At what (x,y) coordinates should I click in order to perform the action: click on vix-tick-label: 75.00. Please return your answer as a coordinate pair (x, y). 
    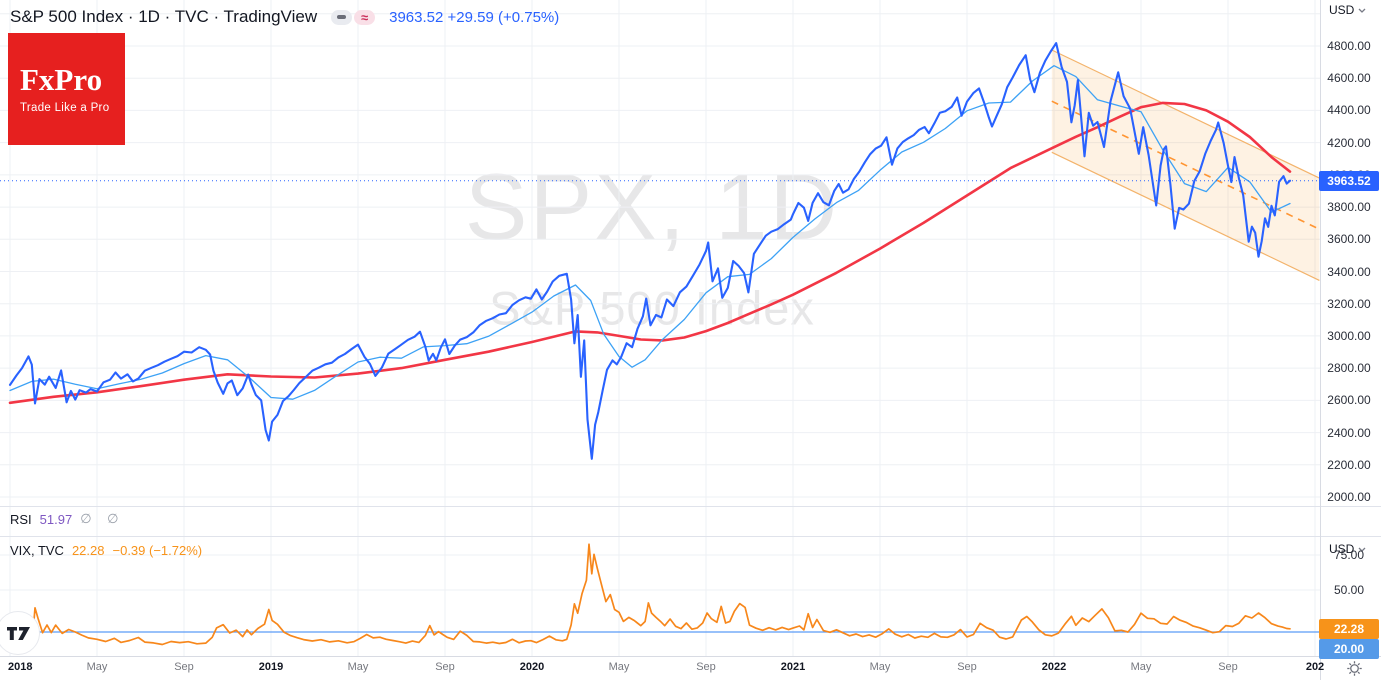
    Looking at the image, I should click on (1349, 555).